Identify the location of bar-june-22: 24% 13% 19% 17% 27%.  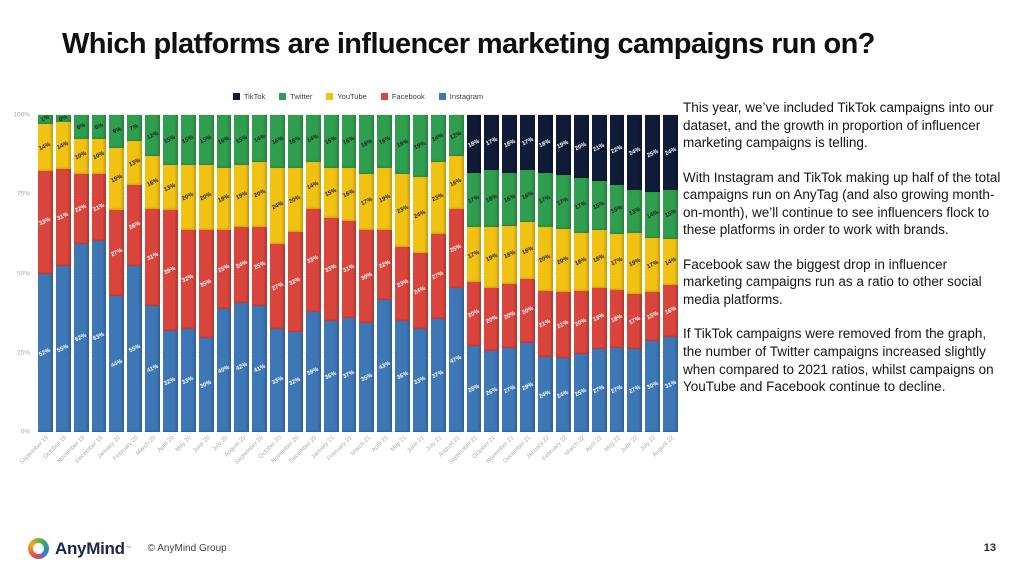
(635, 273).